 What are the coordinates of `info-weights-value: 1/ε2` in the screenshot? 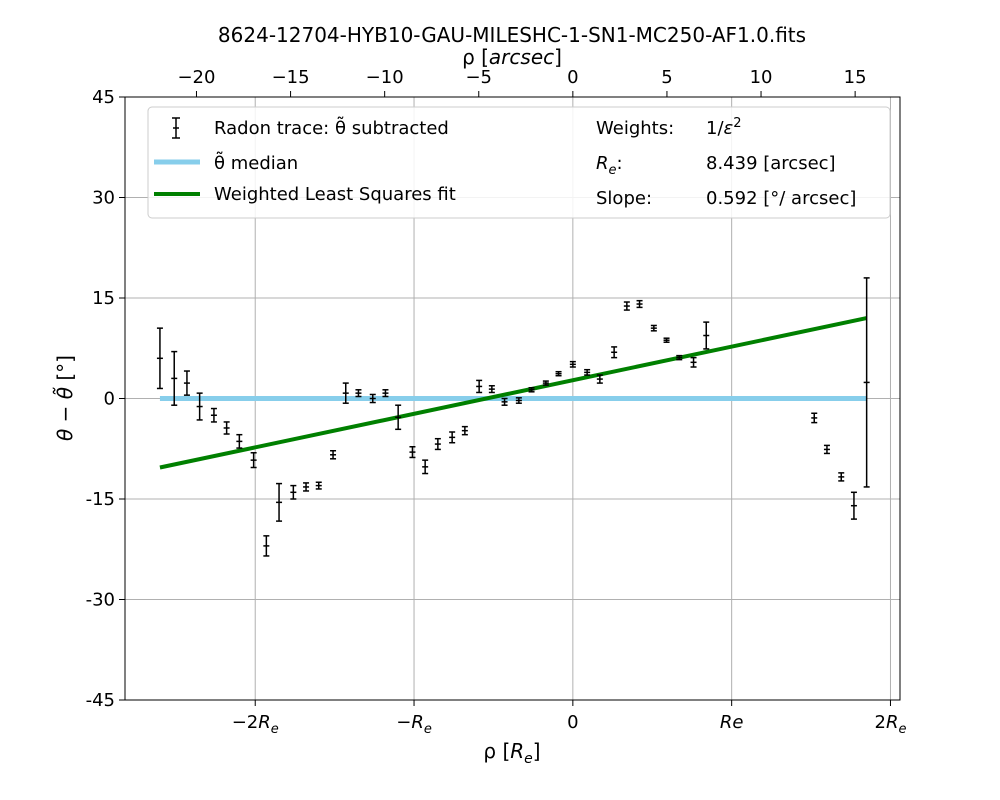 It's located at (724, 127).